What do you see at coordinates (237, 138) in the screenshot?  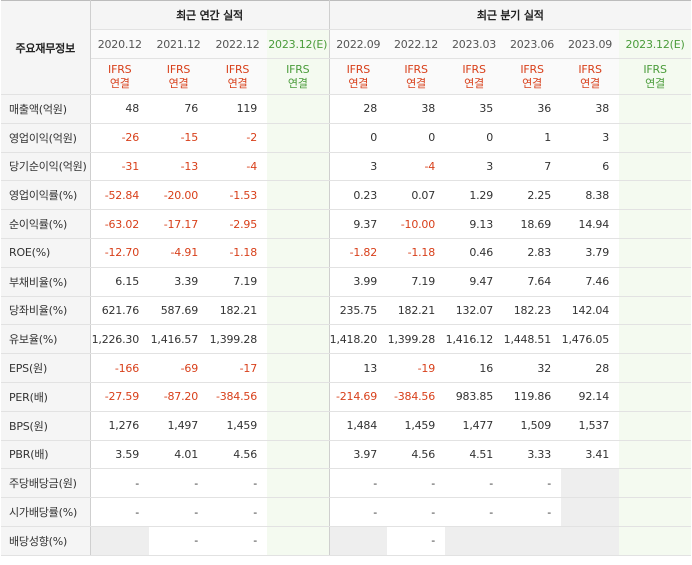 I see `annual-value-cell: -2` at bounding box center [237, 138].